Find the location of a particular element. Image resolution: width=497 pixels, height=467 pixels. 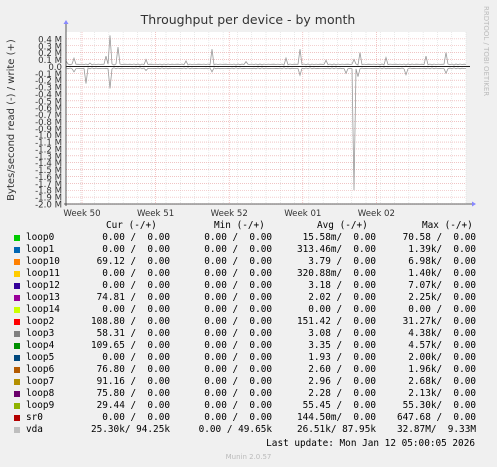

y-tick-label: -0.2 M is located at coordinates (48, 82).